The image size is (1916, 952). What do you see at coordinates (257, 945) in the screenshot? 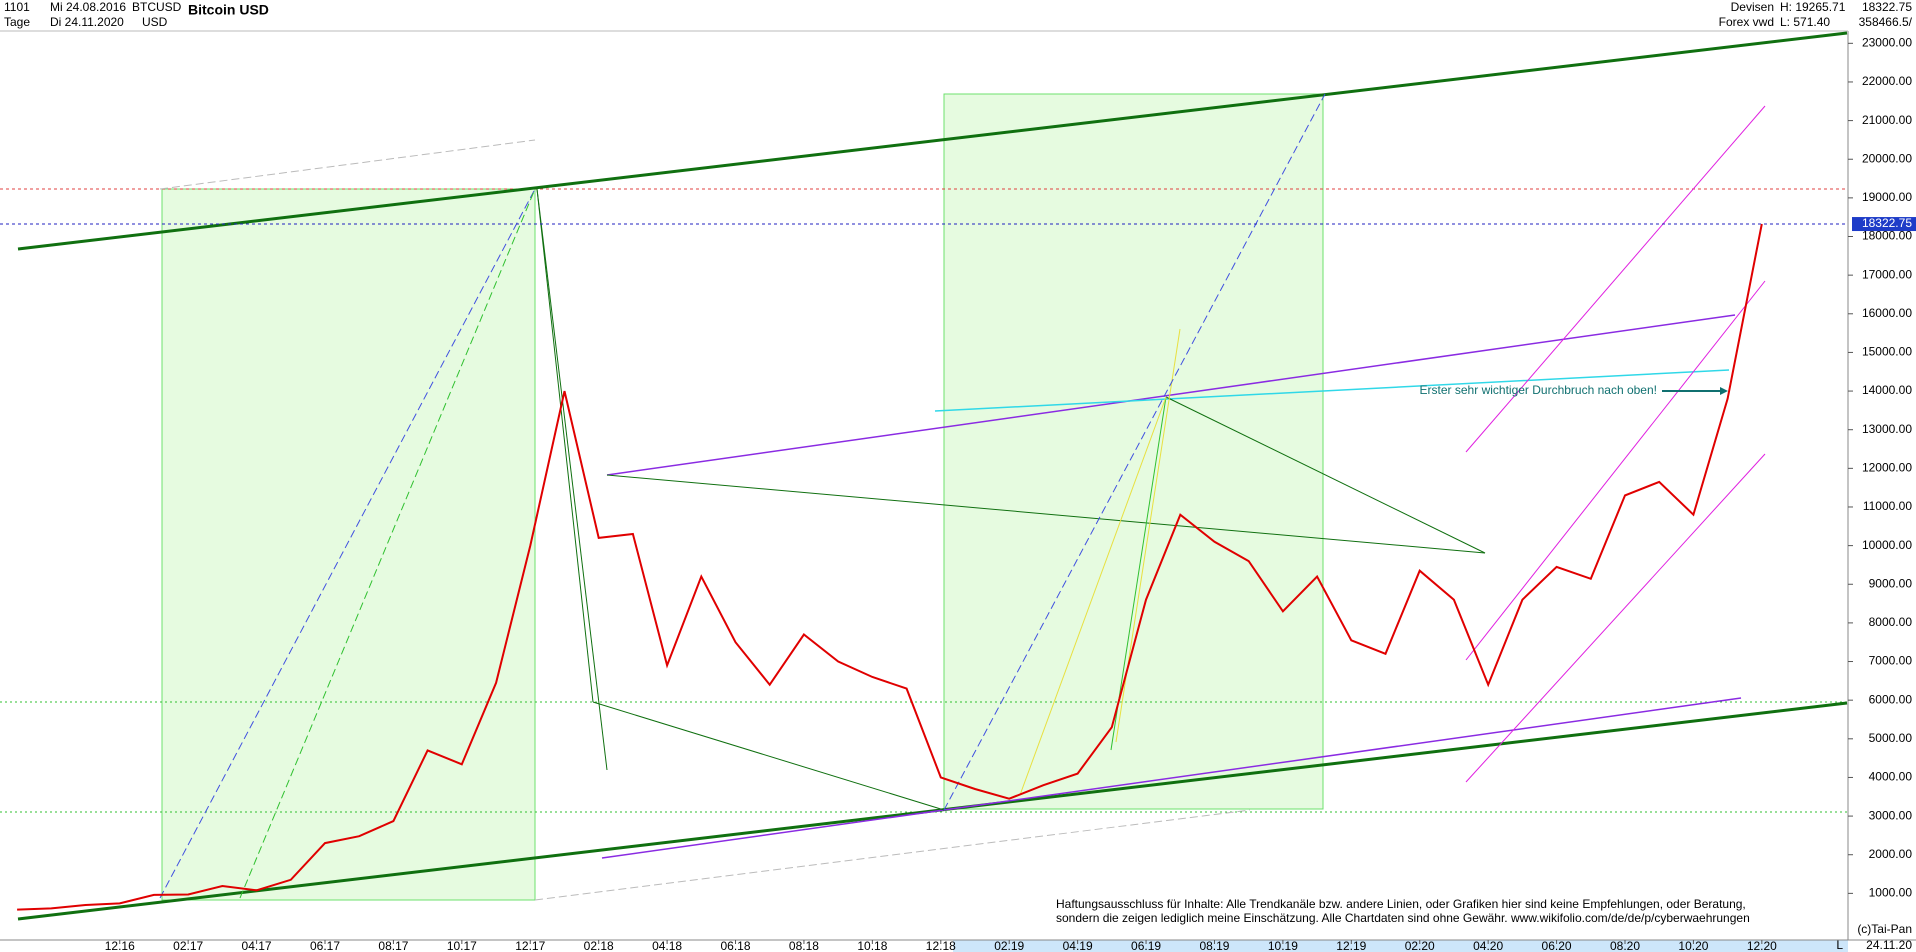
I see `x-tick-label: 04.17` at bounding box center [257, 945].